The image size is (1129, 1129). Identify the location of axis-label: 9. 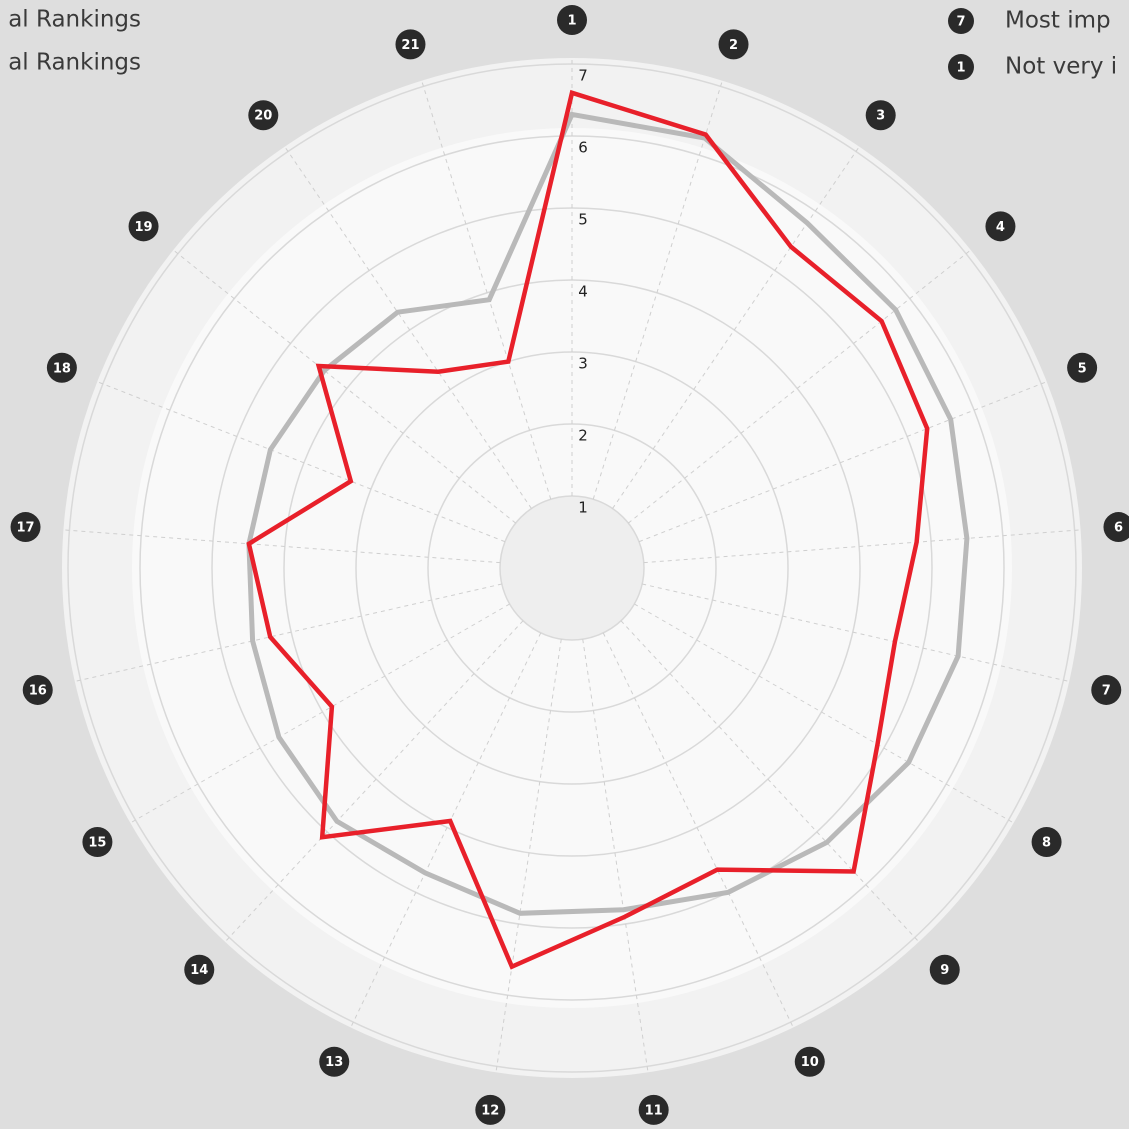
(944, 970).